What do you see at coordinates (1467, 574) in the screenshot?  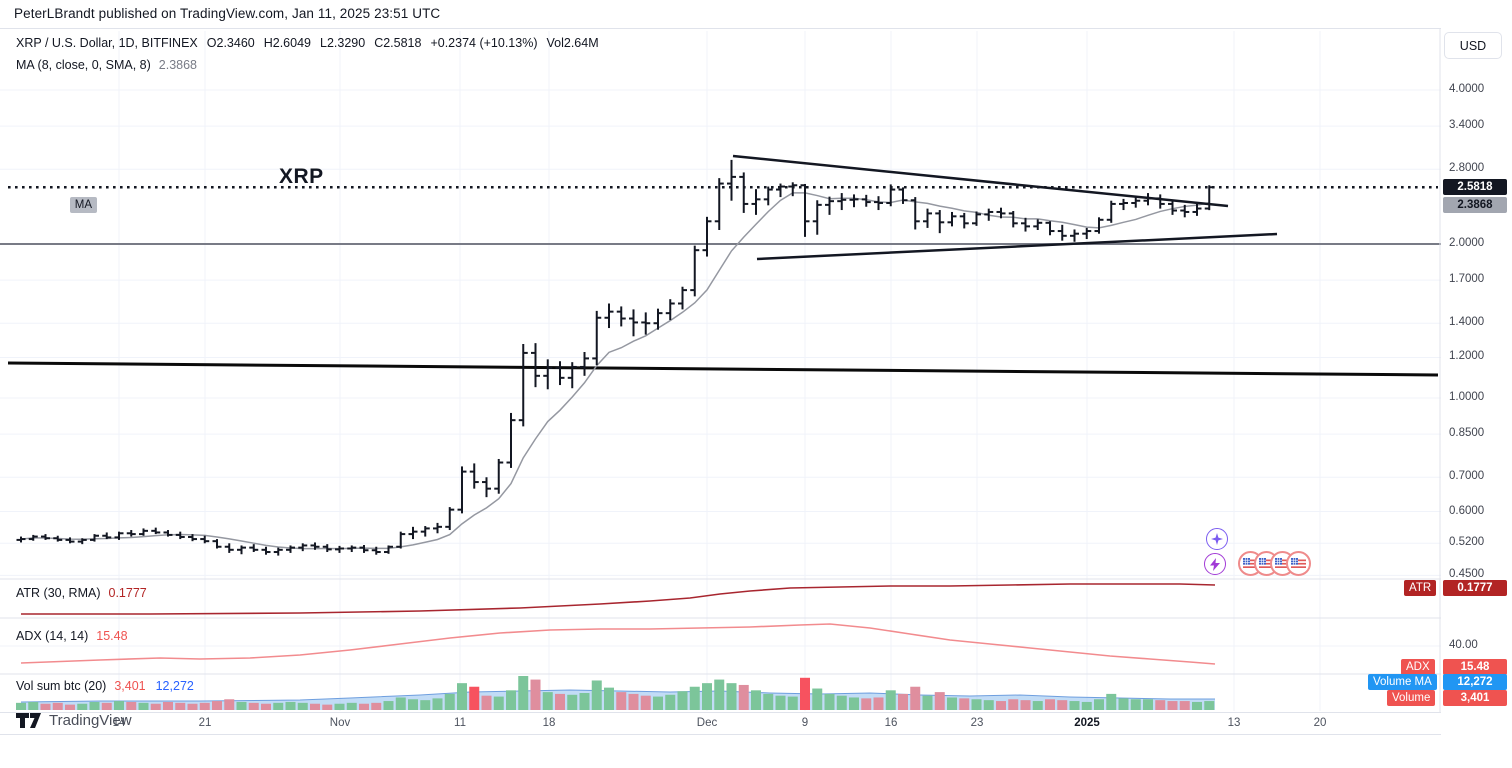 I see `price-tick-label: 0.4500` at bounding box center [1467, 574].